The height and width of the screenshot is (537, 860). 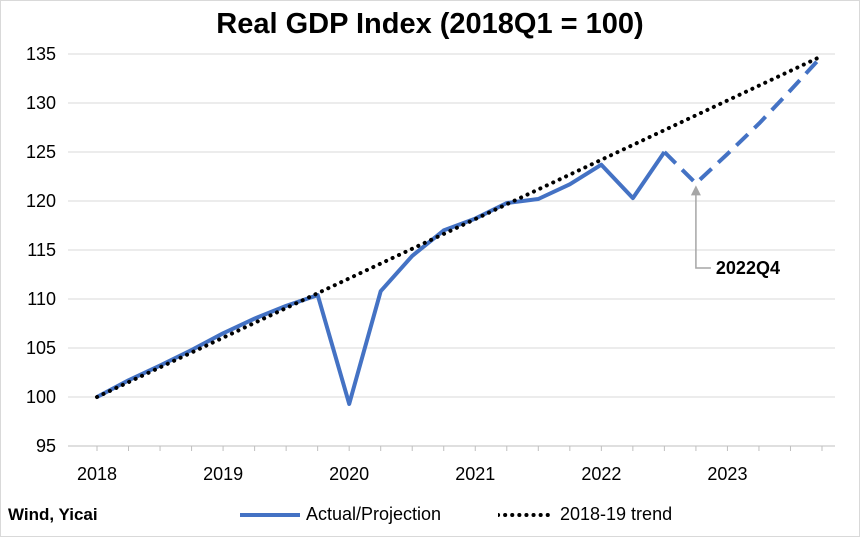 I want to click on legend-label-actual: Actual/Projection, so click(x=374, y=514).